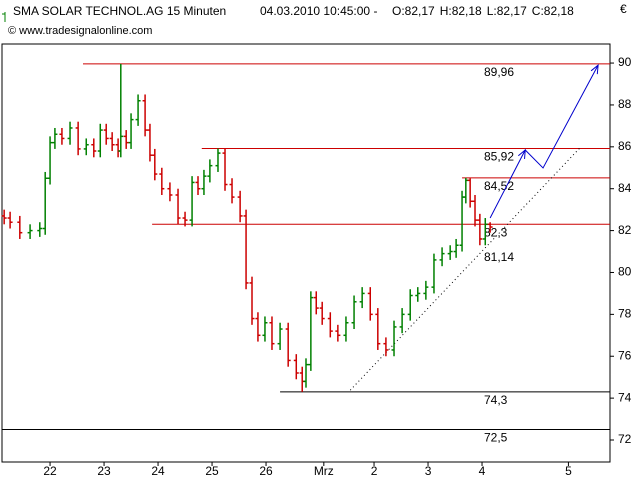 This screenshot has width=640, height=480. I want to click on y-tick-label: 74, so click(625, 397).